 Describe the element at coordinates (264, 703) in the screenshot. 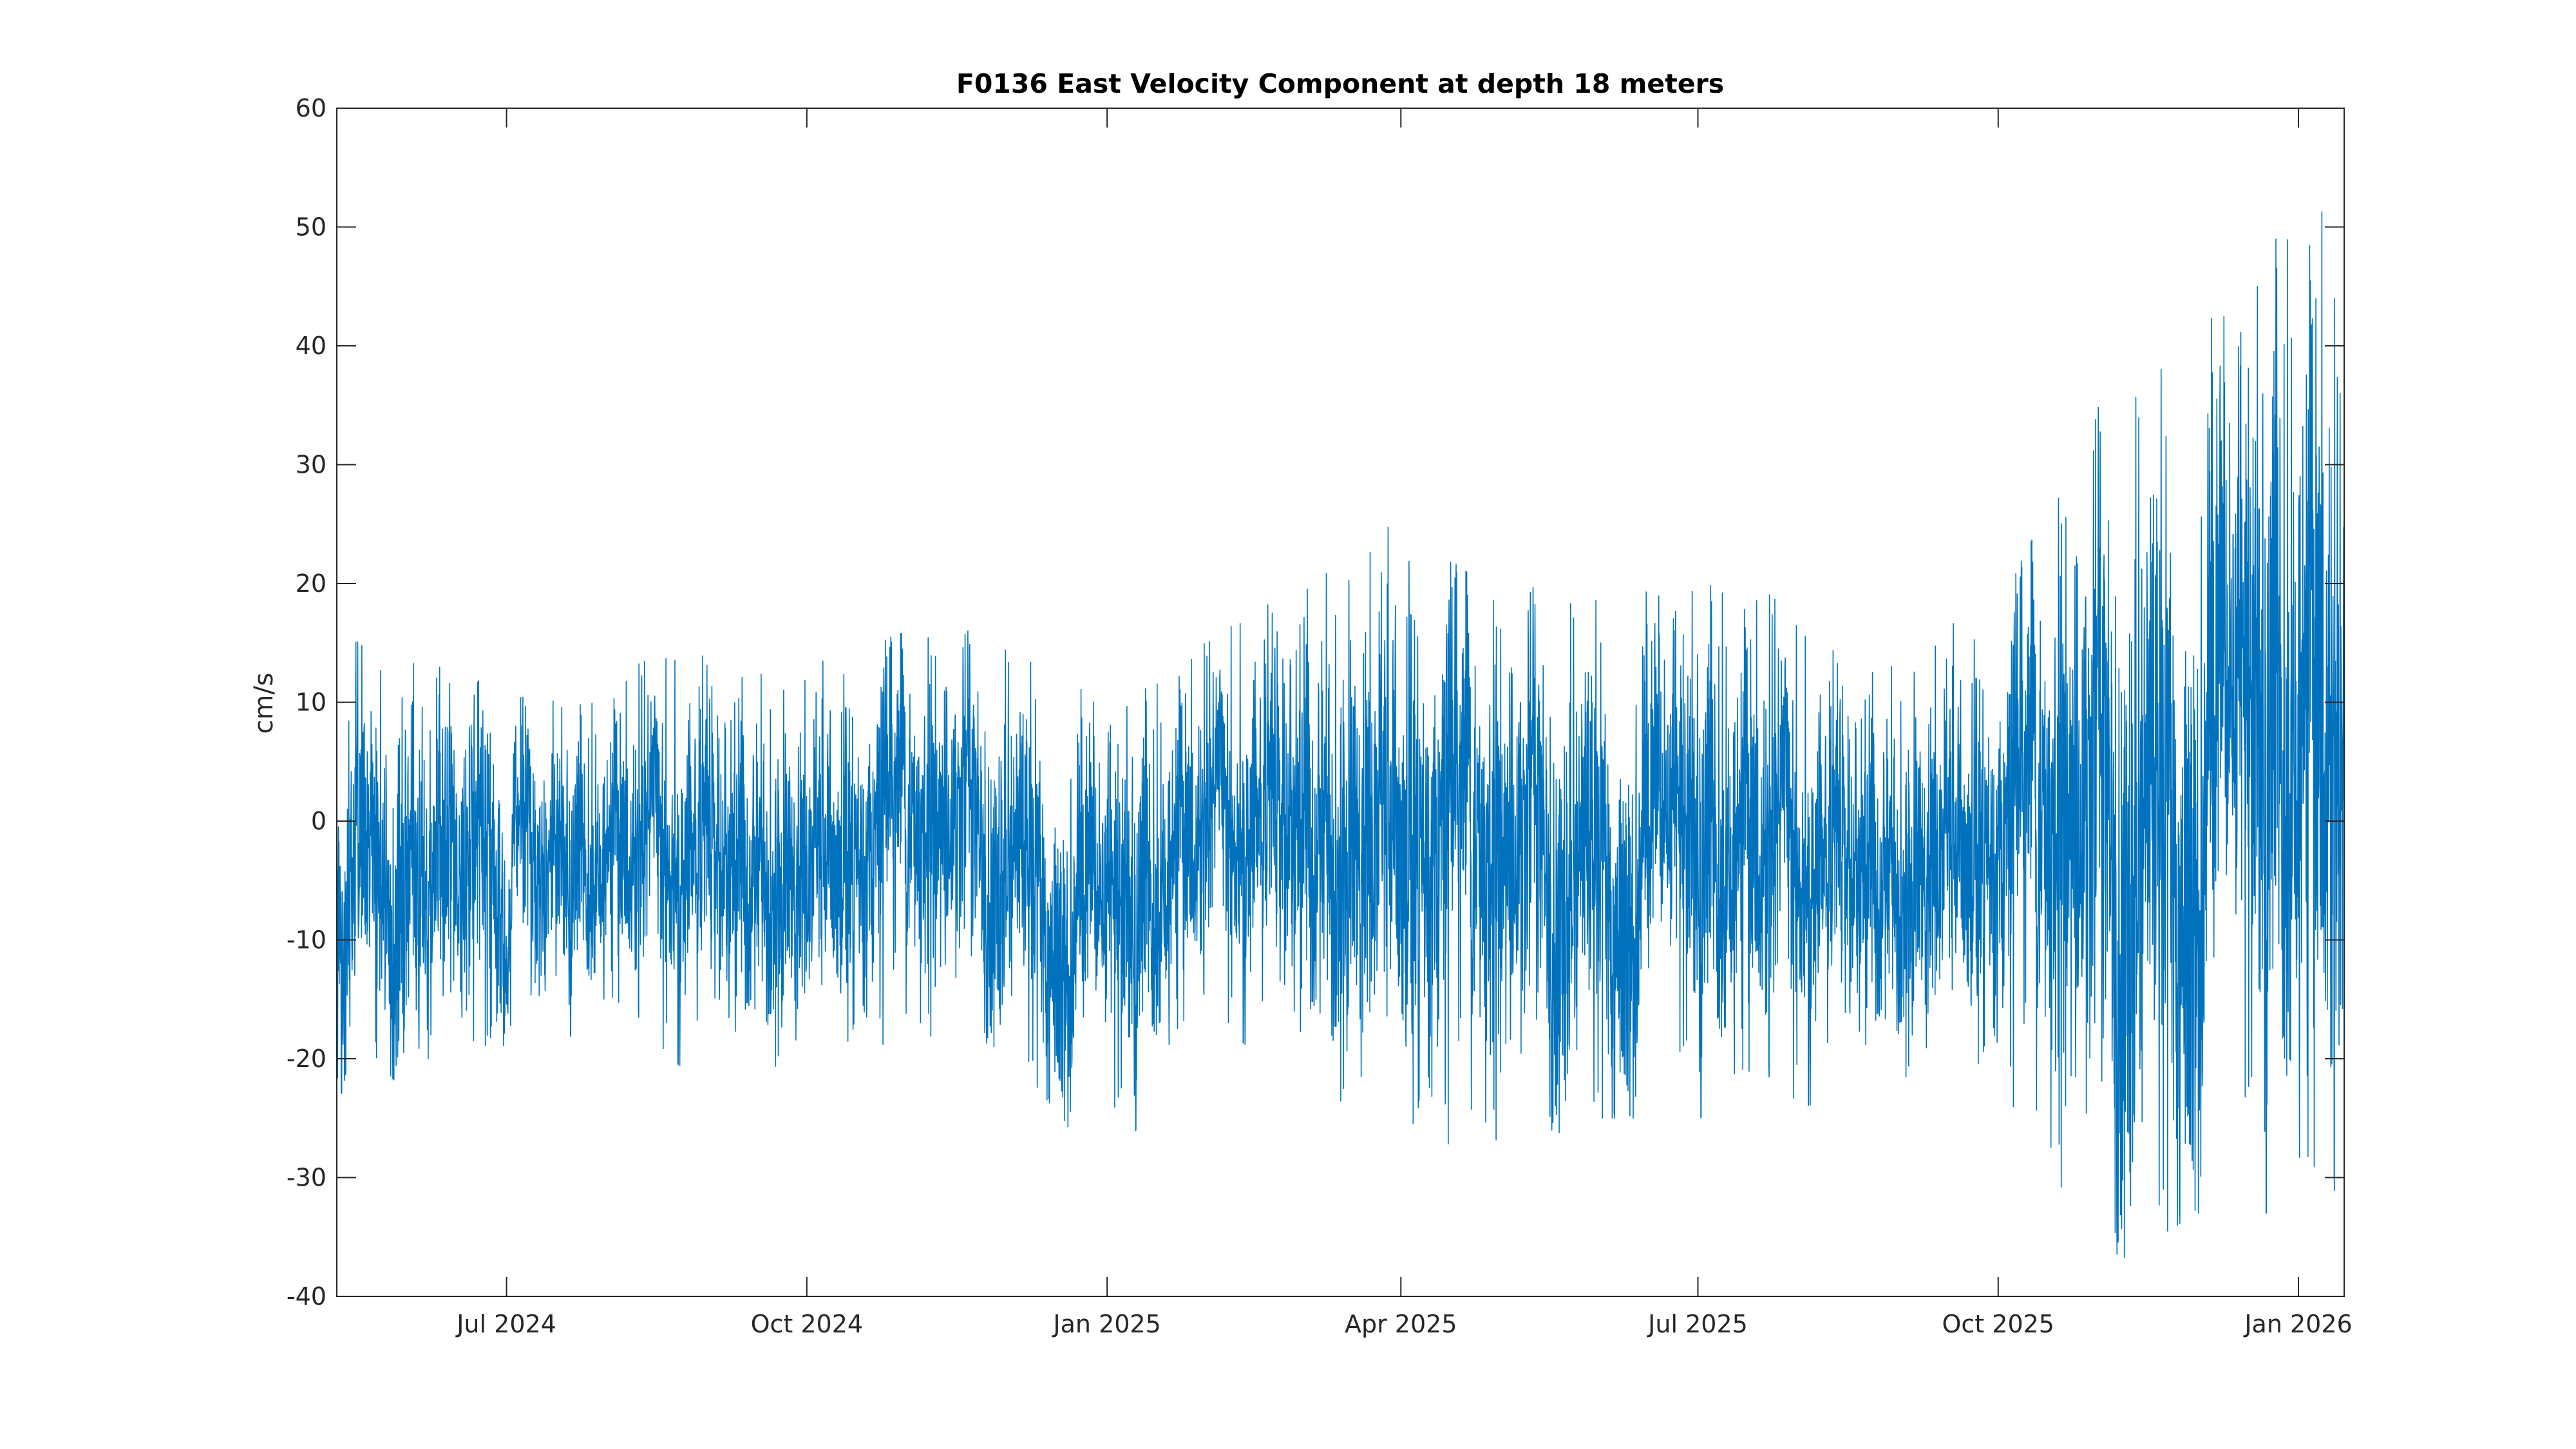

I see `y-axis-title: cm/s` at that location.